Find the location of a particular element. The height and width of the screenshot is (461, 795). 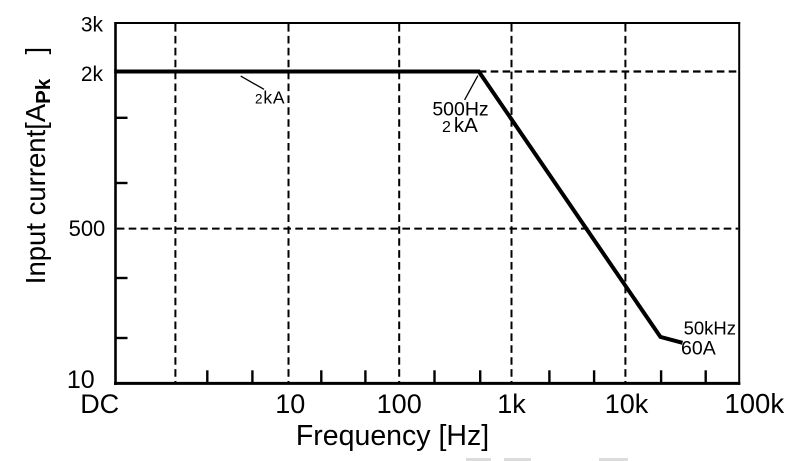

svg-text: 2k is located at coordinates (92, 74).